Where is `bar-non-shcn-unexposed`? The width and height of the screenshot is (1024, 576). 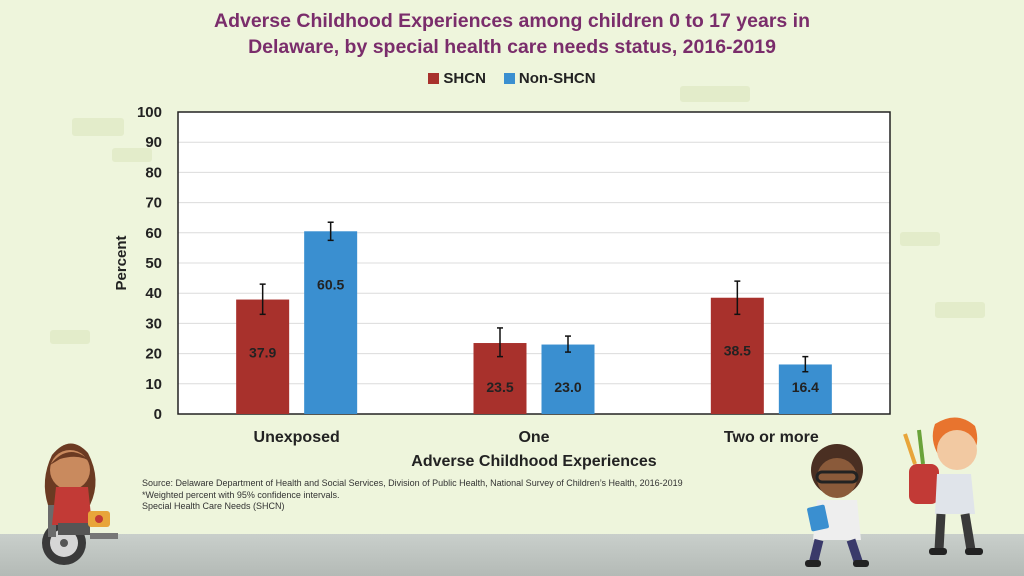 bar-non-shcn-unexposed is located at coordinates (331, 322).